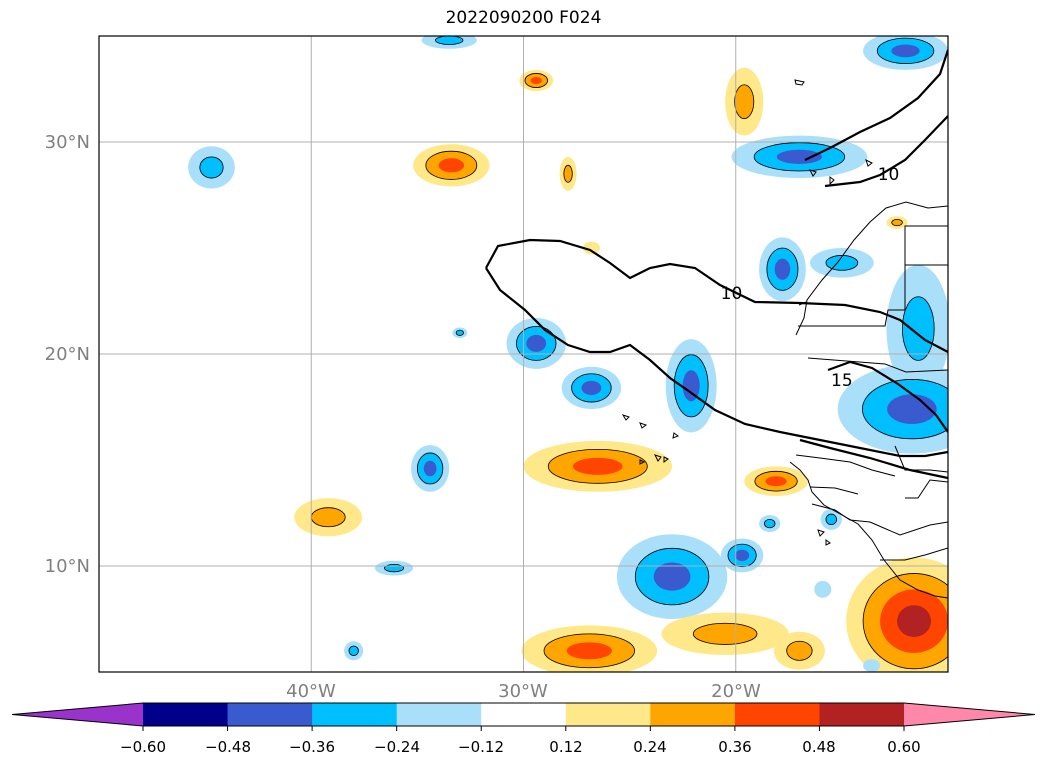 The height and width of the screenshot is (765, 1047). I want to click on bissagos-islands, so click(824, 537).